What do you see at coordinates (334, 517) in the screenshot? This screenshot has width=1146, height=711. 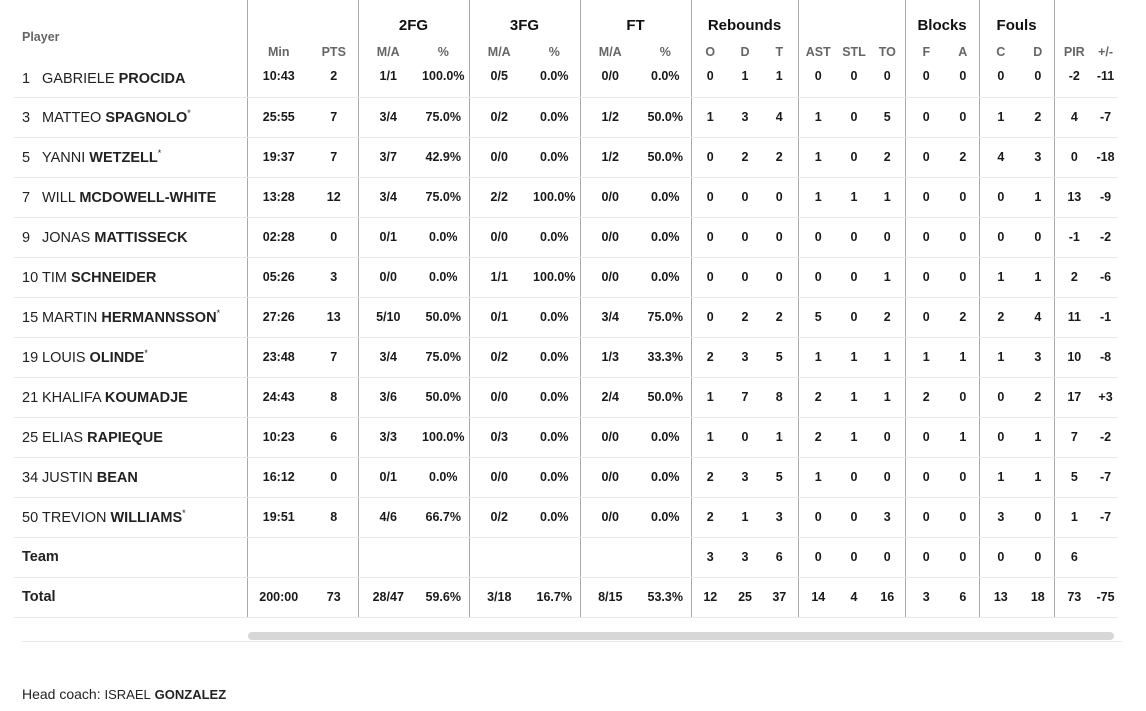 I see `stat-pts: 8` at bounding box center [334, 517].